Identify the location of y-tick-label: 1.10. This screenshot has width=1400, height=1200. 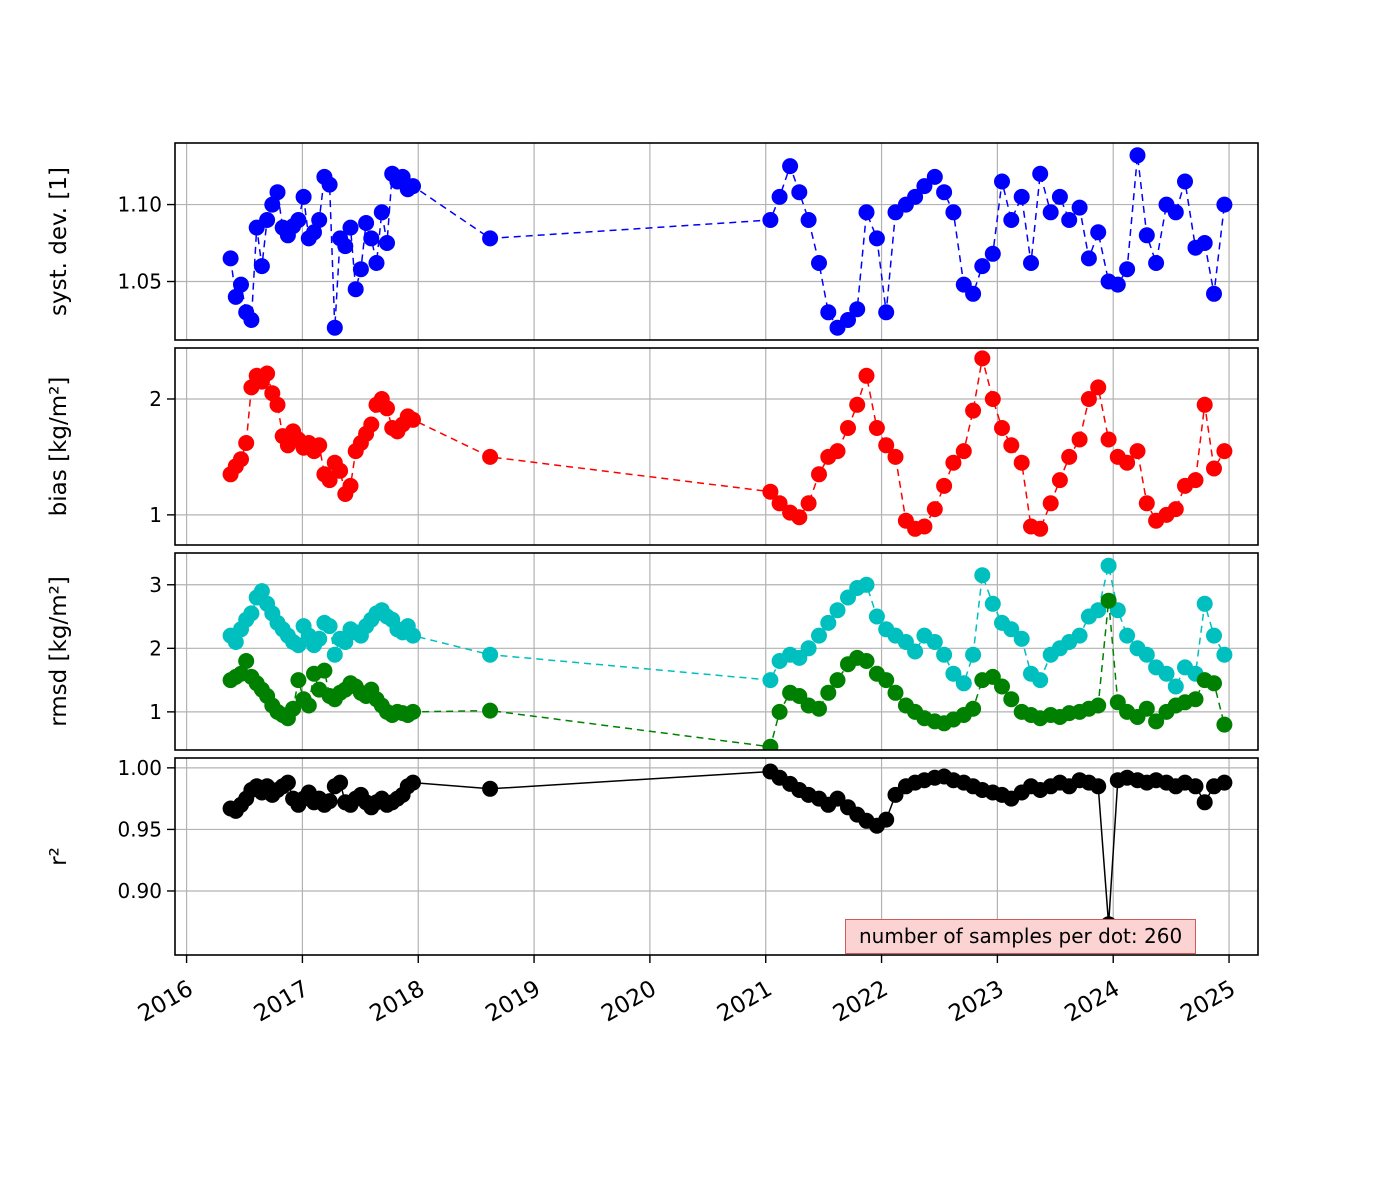
(139, 205).